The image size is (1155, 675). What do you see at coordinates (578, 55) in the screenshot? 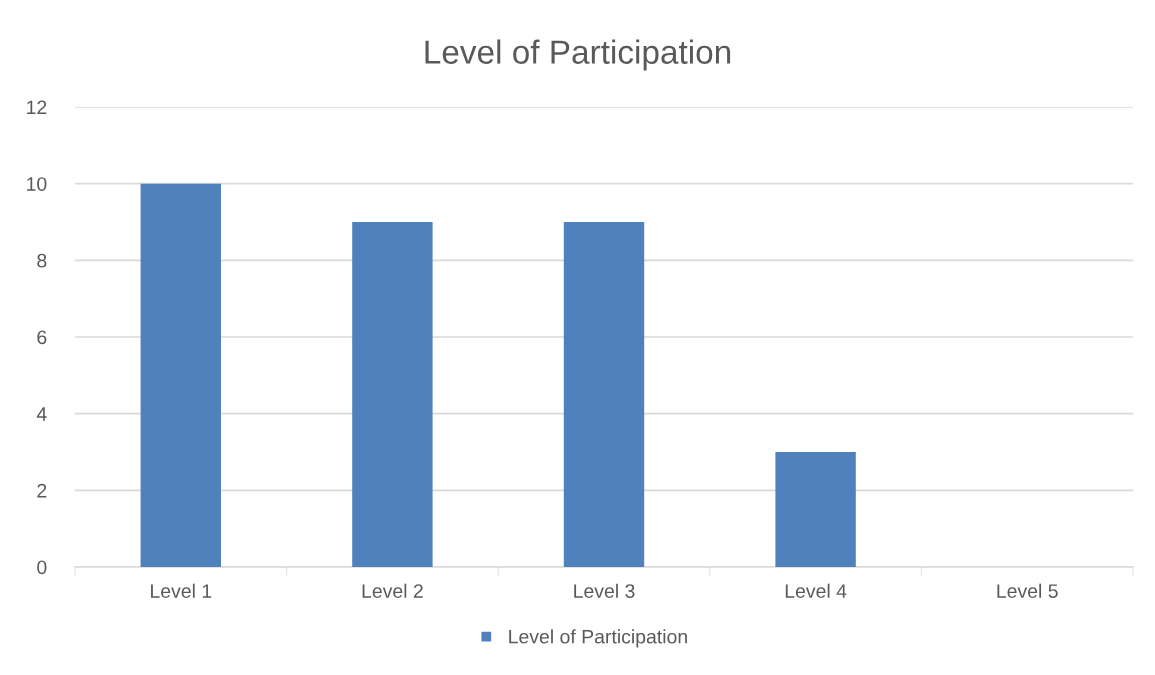
I see `chart-title: Level of Participation` at bounding box center [578, 55].